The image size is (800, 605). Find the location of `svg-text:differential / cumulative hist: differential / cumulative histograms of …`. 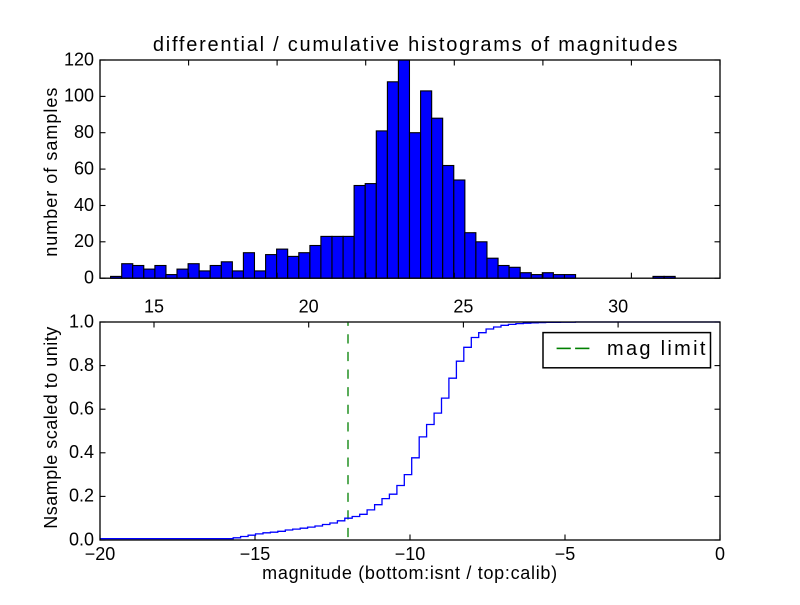

svg-text:differential / cumulative hist: differential / cumulative histograms of … is located at coordinates (416, 45).